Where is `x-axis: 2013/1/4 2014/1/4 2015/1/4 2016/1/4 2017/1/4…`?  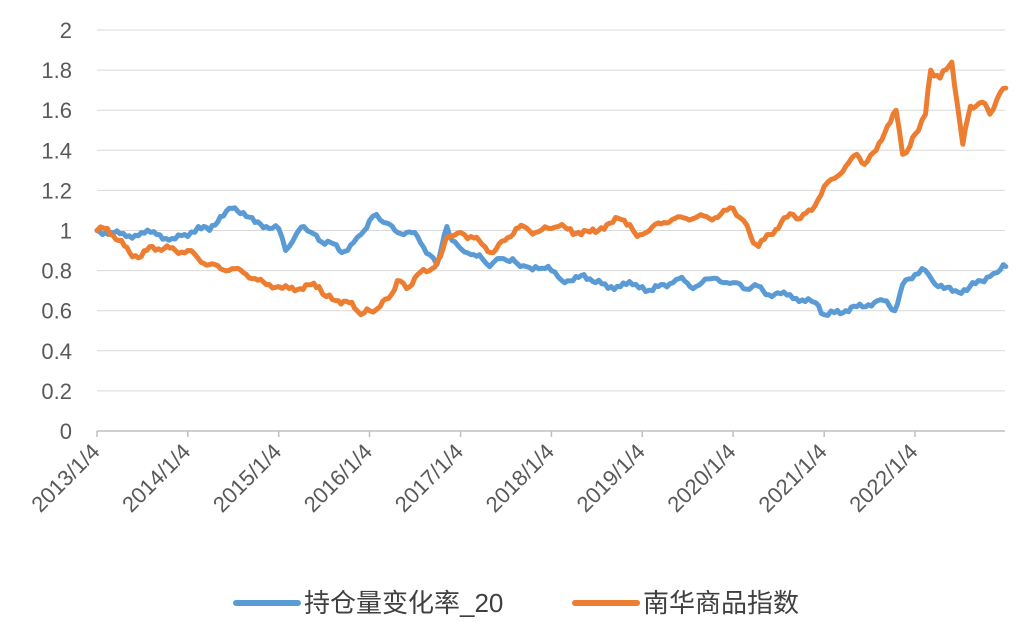 x-axis: 2013/1/4 2014/1/4 2015/1/4 2016/1/4 2017/1/4… is located at coordinates (515, 473).